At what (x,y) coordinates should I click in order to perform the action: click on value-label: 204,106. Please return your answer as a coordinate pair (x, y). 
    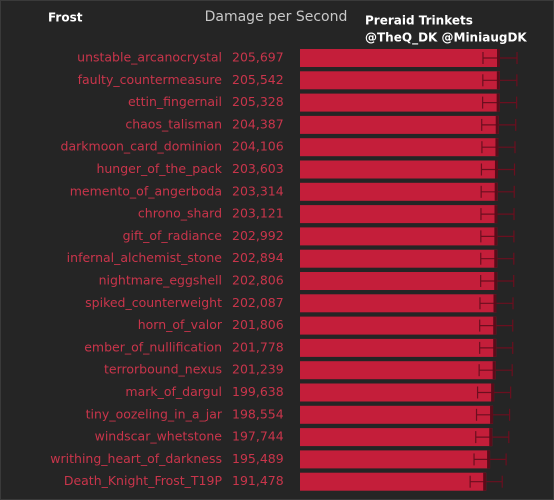
    Looking at the image, I should click on (258, 146).